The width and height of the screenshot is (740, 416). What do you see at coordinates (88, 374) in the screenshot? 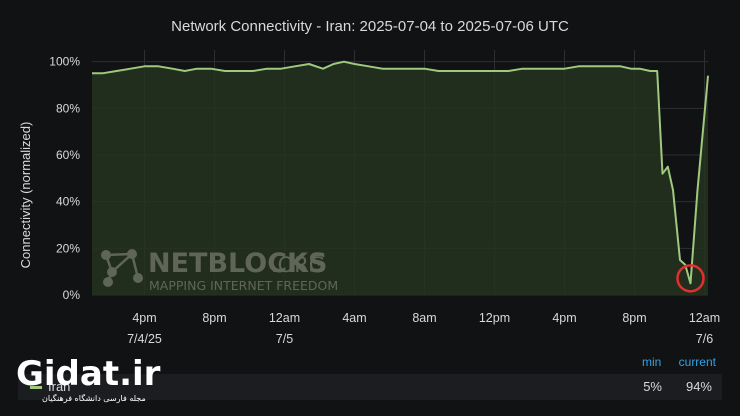
I see `site-logo-text: Gidat.ir` at bounding box center [88, 374].